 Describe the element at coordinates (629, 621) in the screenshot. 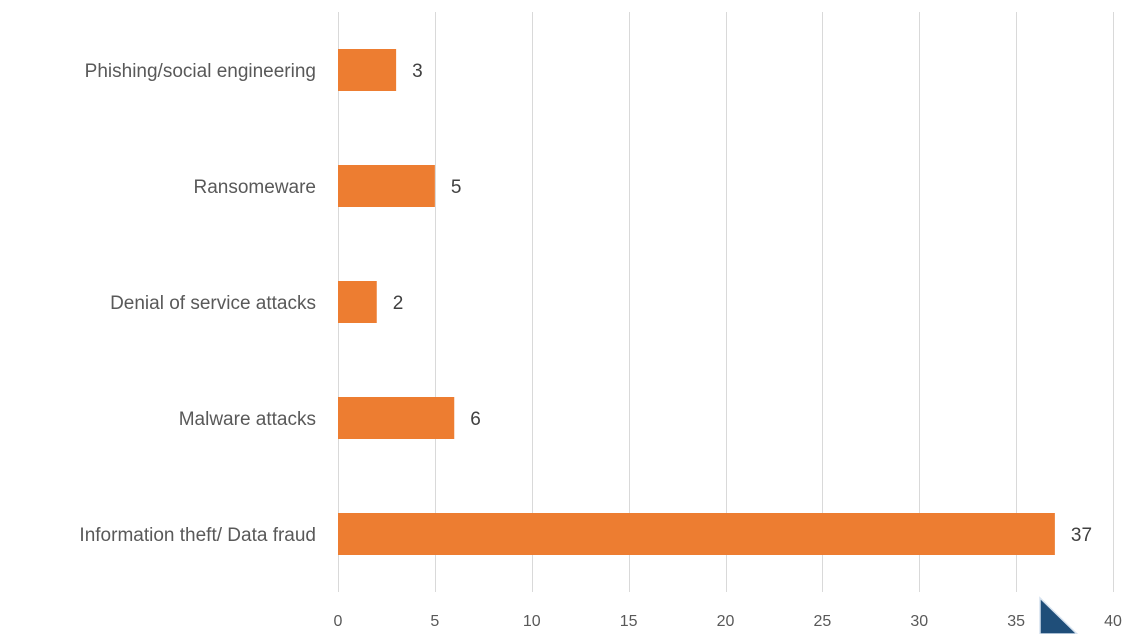

I see `x-tick-label: 15` at that location.